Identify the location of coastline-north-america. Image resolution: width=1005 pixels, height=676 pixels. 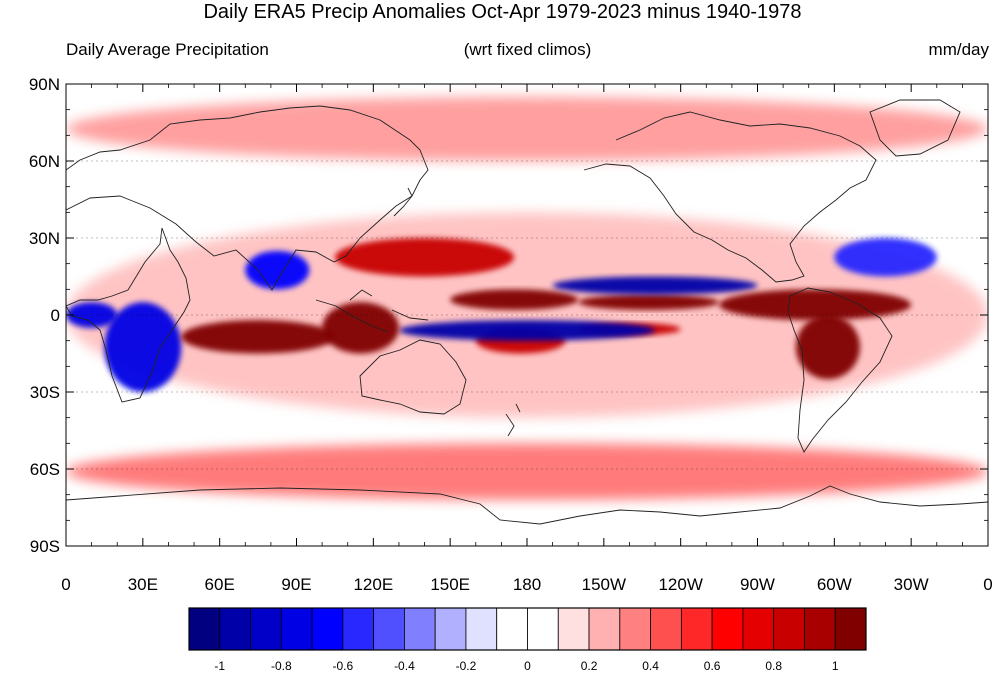
(730, 197).